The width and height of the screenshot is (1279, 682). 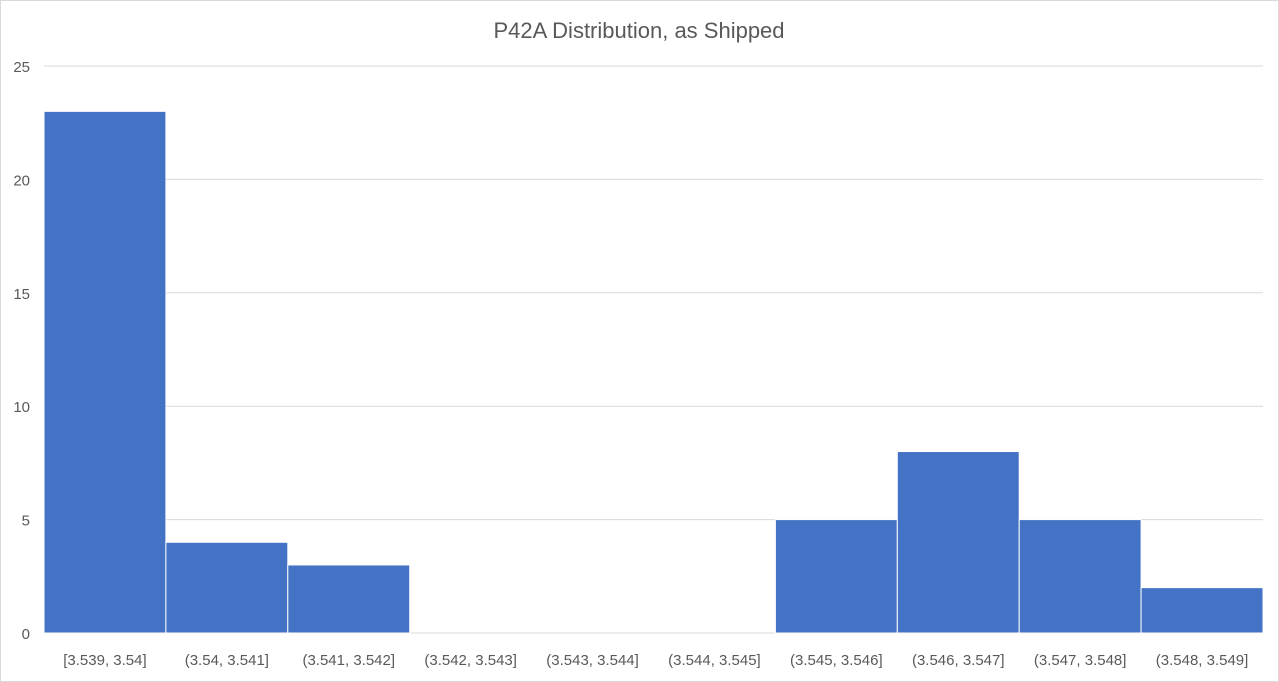 I want to click on y-tick-label: 10, so click(x=21, y=407).